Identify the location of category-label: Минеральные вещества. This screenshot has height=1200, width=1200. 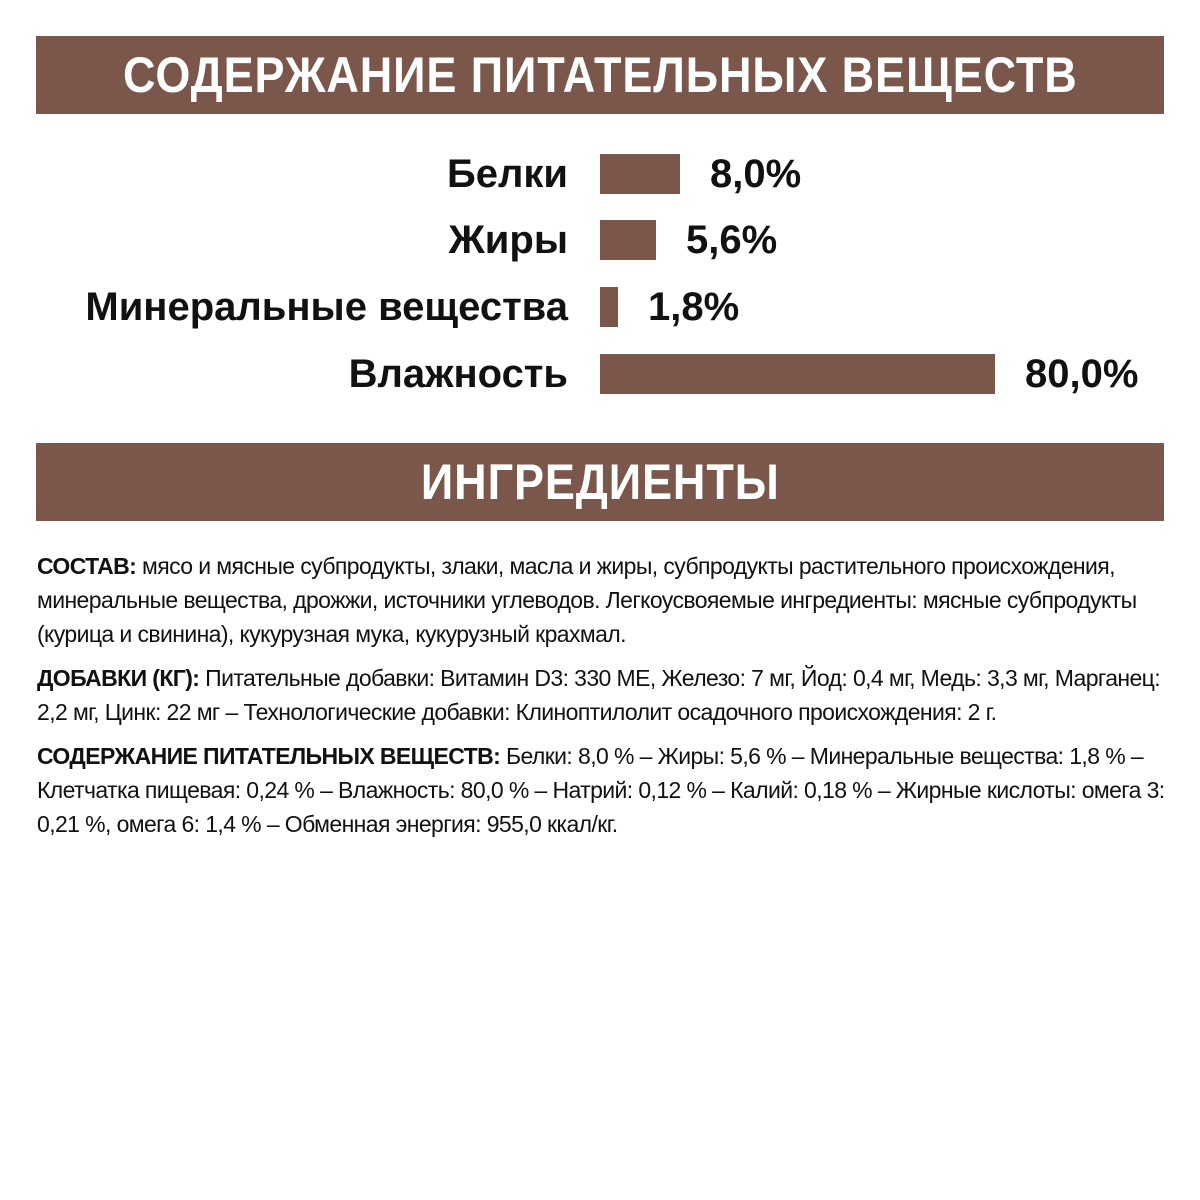
(326, 307).